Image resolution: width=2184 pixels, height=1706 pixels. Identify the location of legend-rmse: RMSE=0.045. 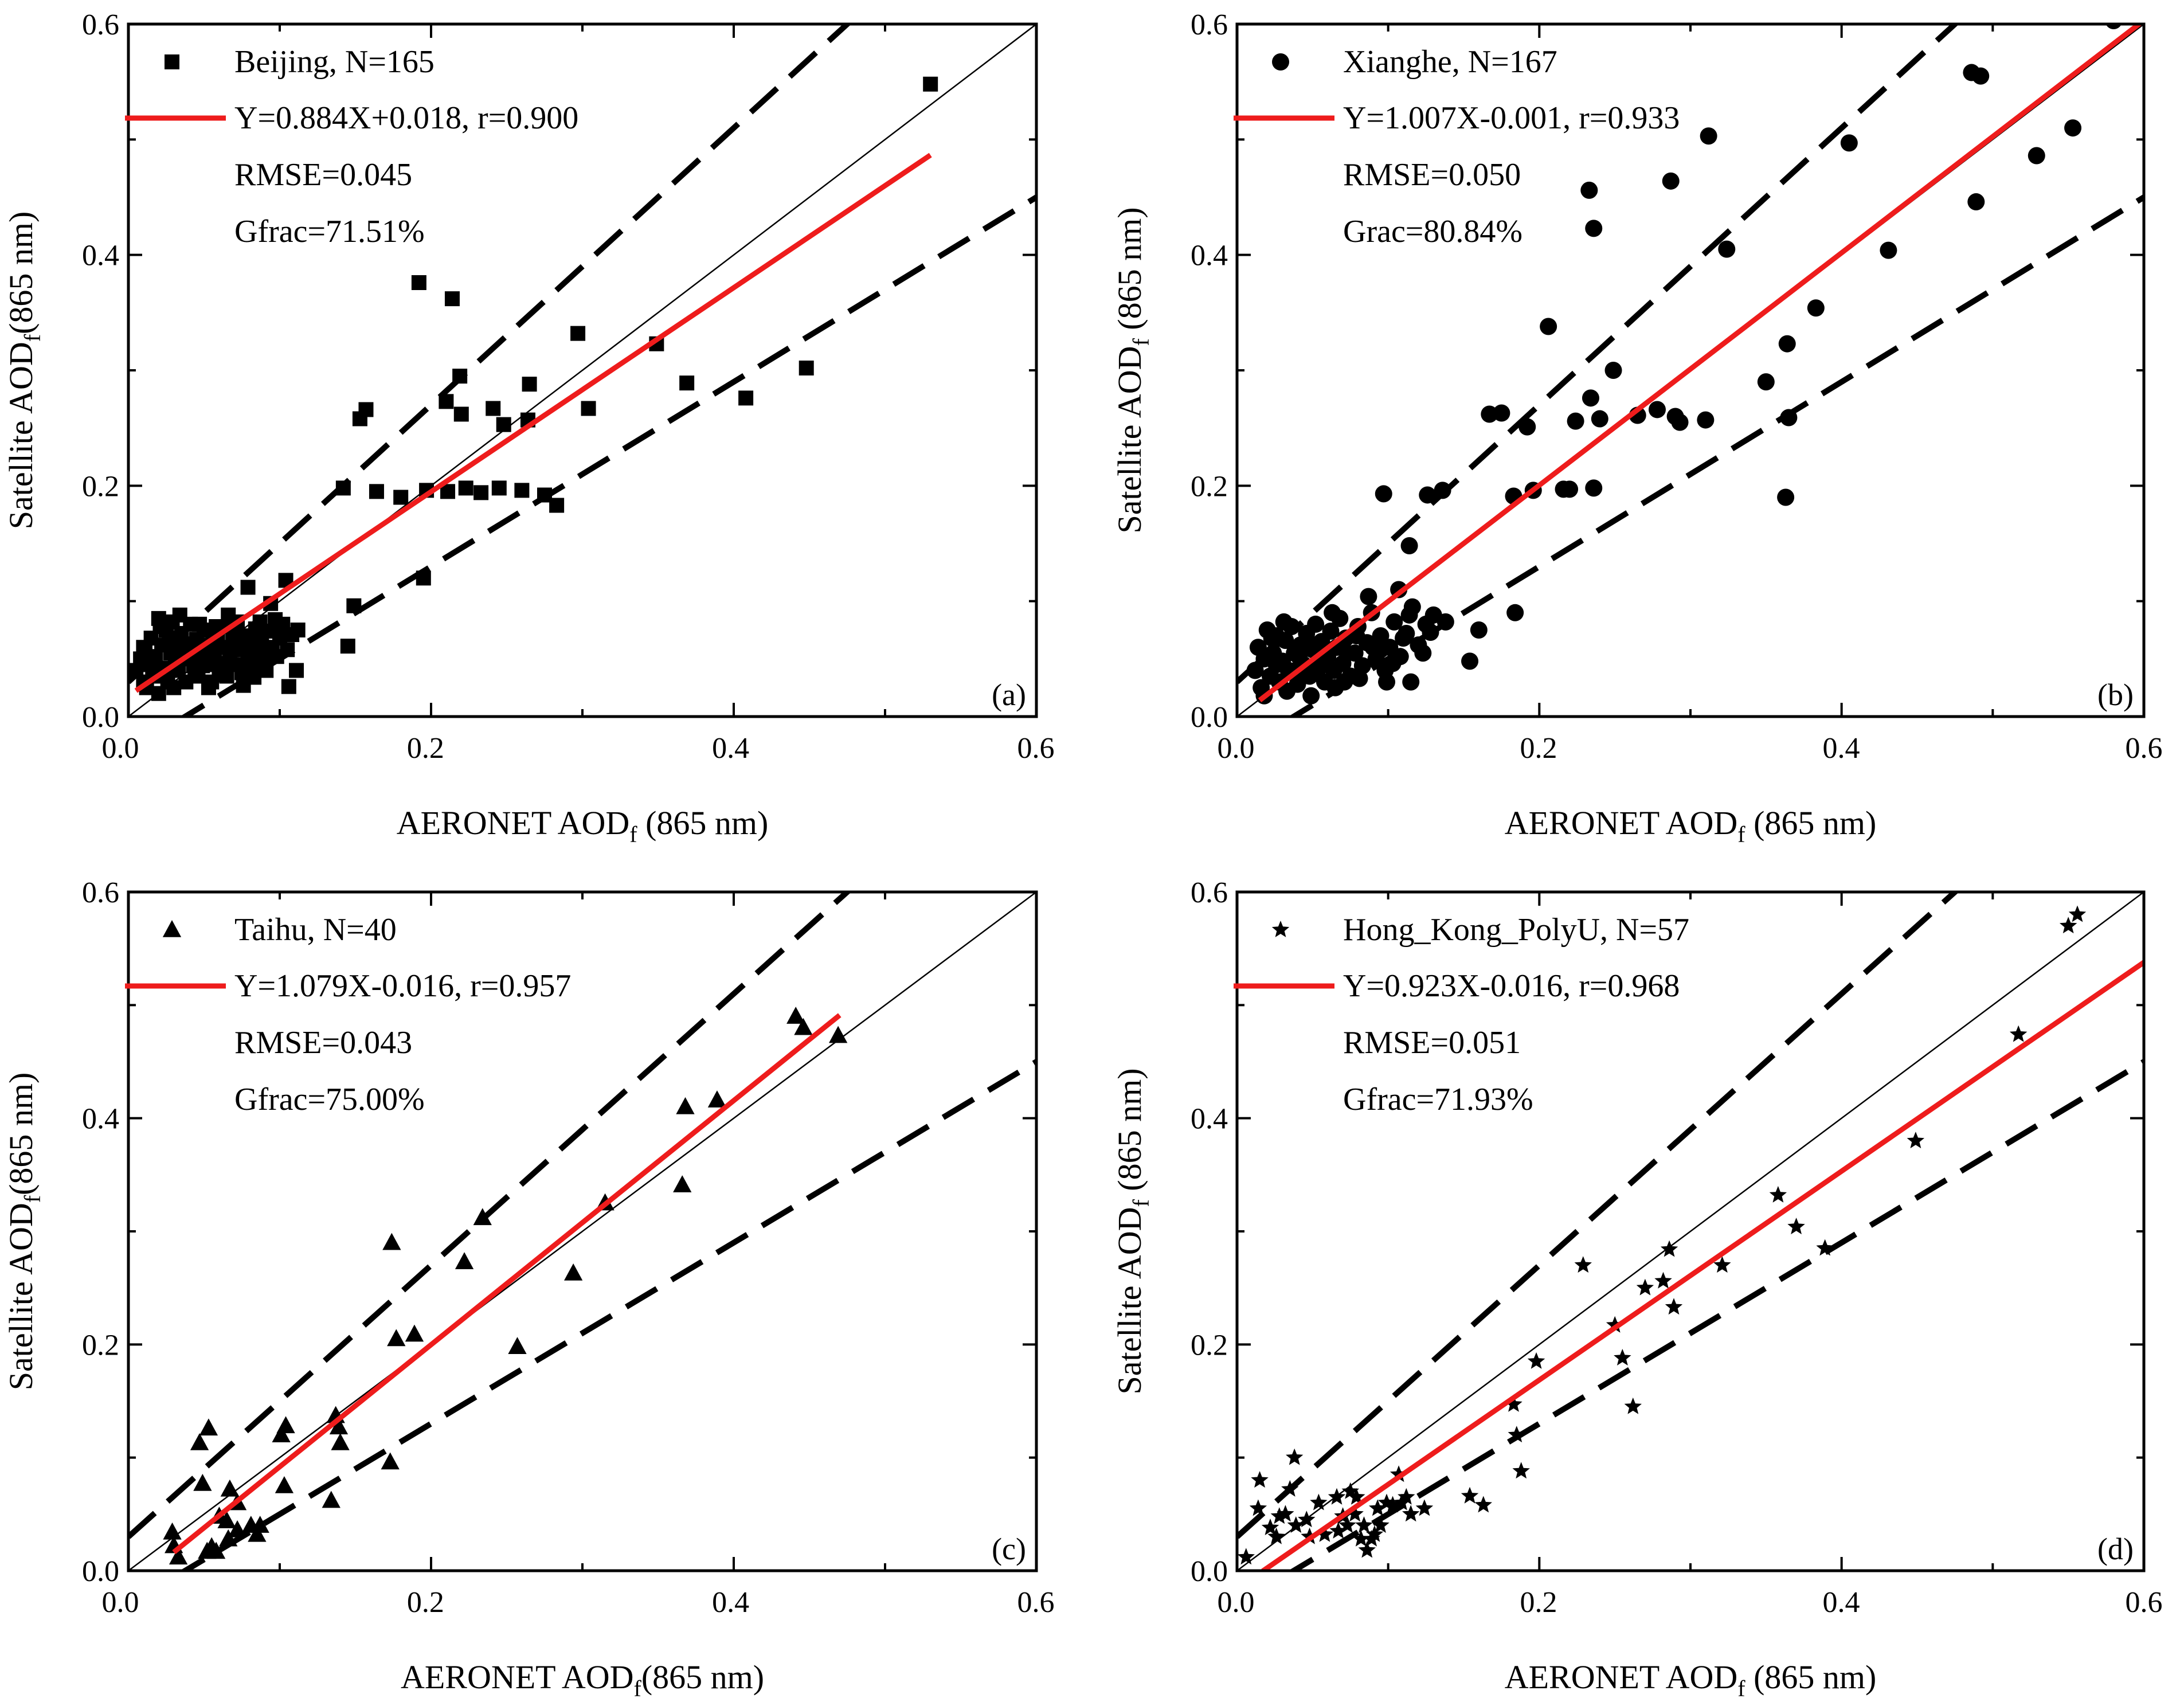
(323, 175).